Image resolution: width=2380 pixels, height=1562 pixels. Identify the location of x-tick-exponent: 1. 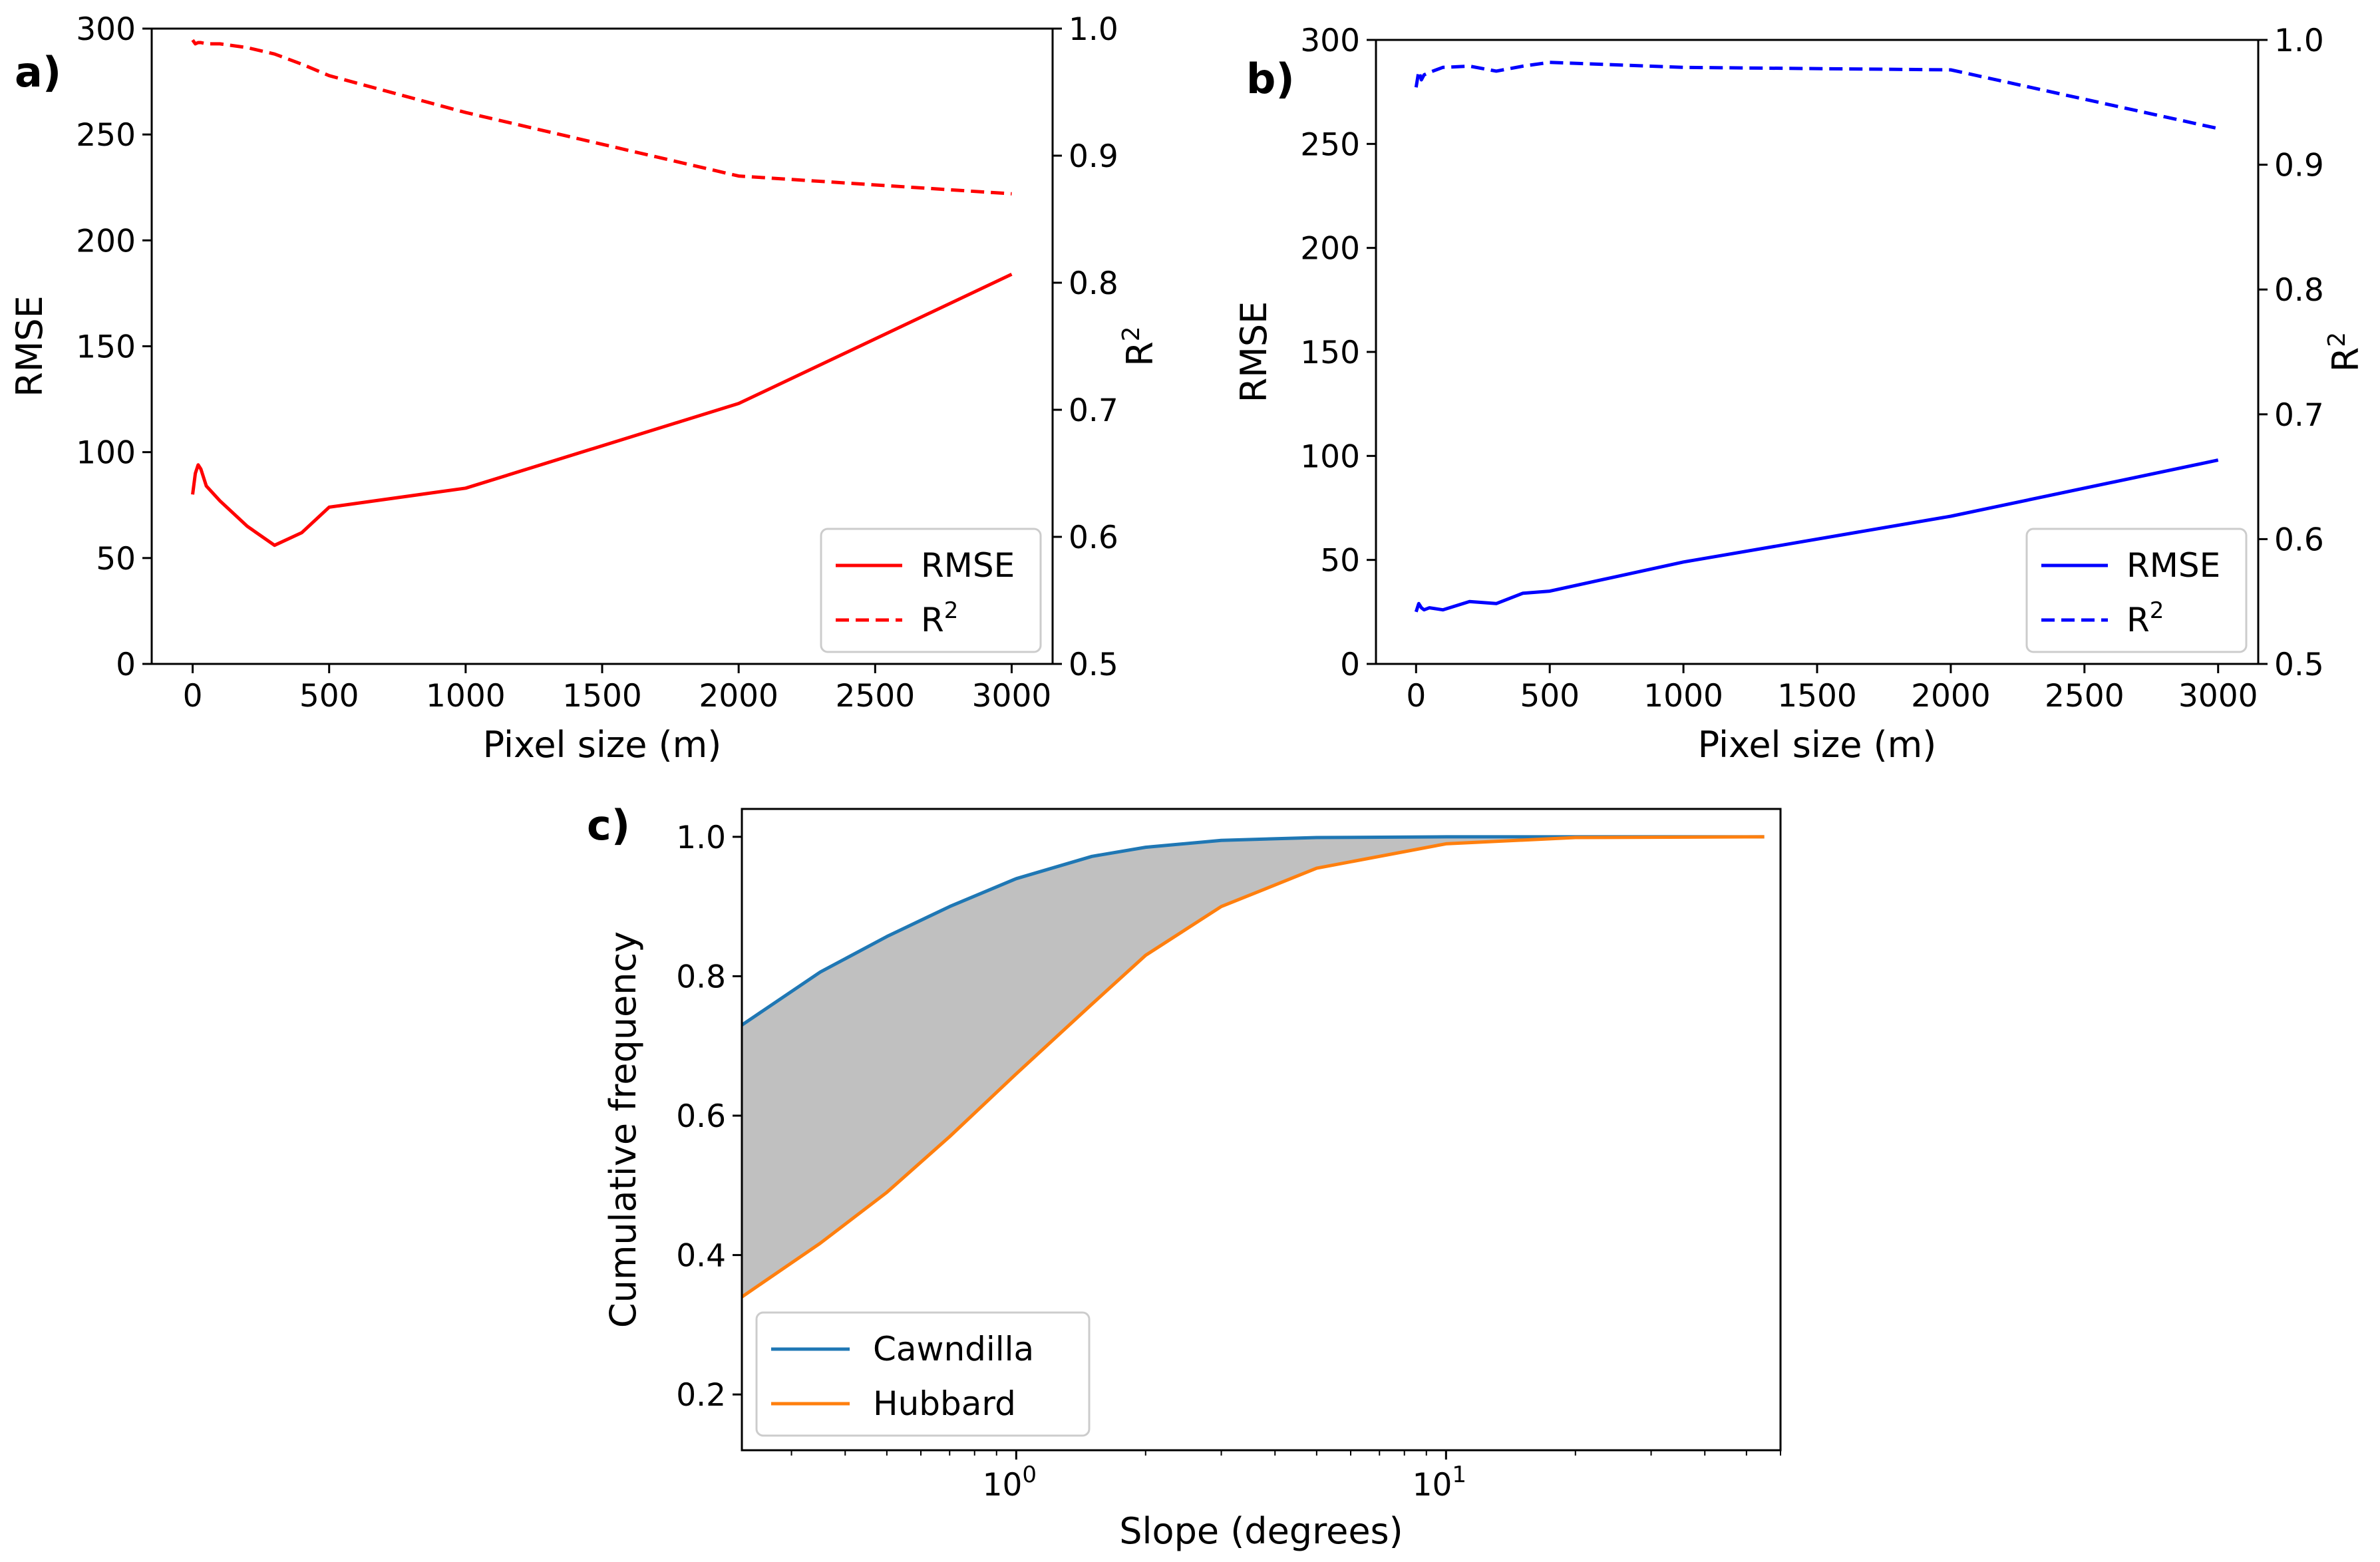
(1459, 1475).